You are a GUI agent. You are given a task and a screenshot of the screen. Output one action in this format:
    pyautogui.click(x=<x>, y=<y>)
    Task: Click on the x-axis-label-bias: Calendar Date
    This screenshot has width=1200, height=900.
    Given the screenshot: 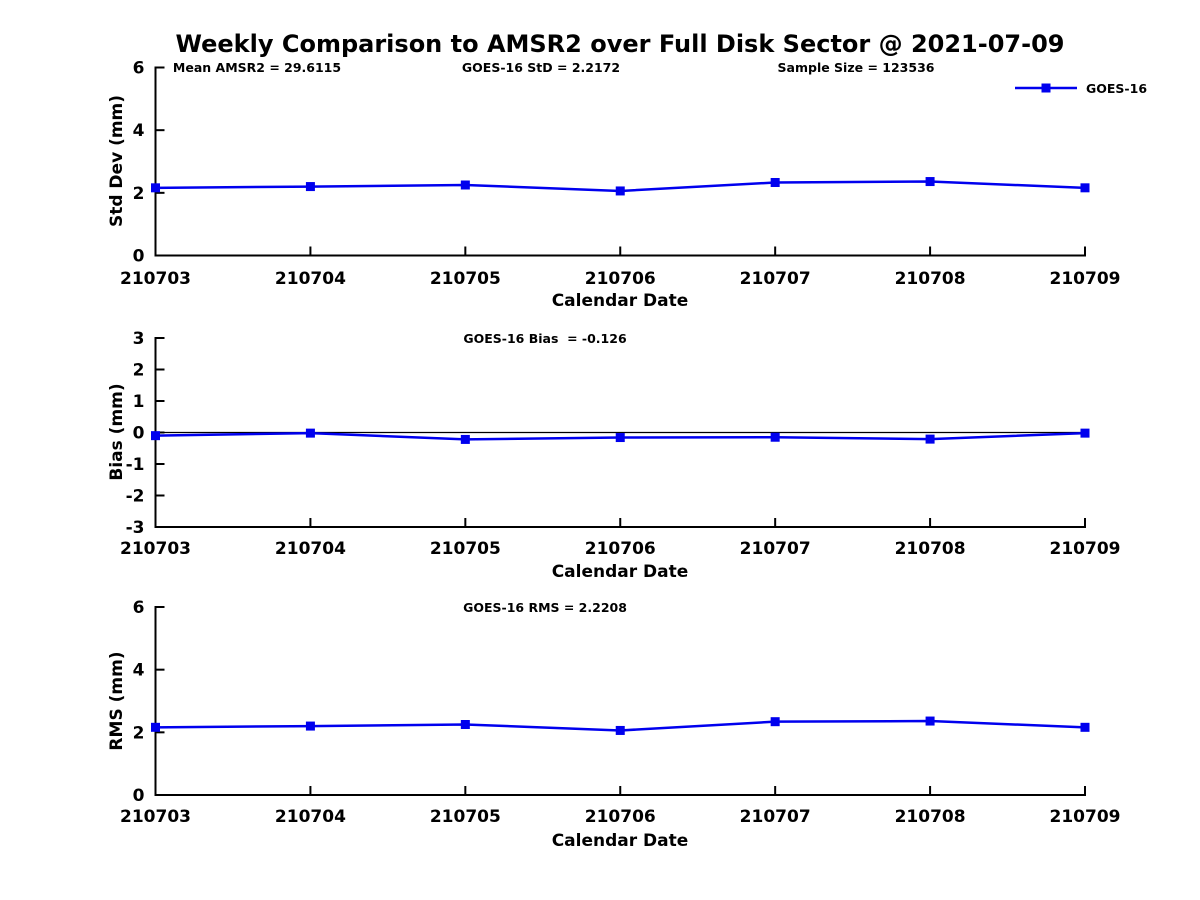 What is the action you would take?
    pyautogui.click(x=620, y=572)
    